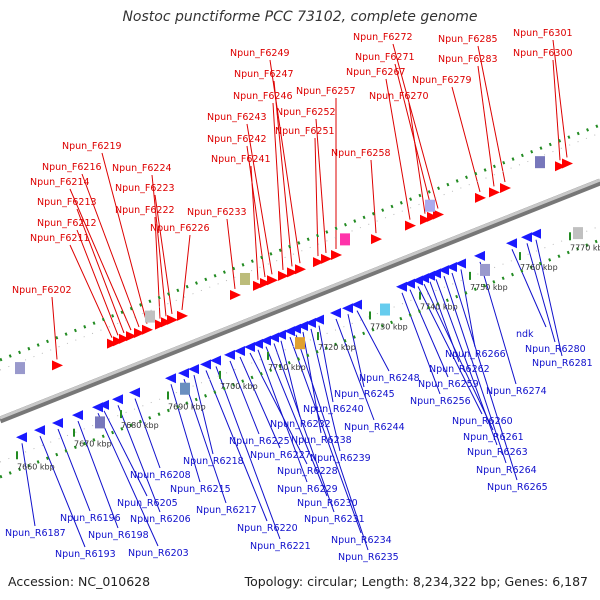  Describe the element at coordinates (517, 487) in the screenshot. I see `gene-label: Npun_R6265` at that location.